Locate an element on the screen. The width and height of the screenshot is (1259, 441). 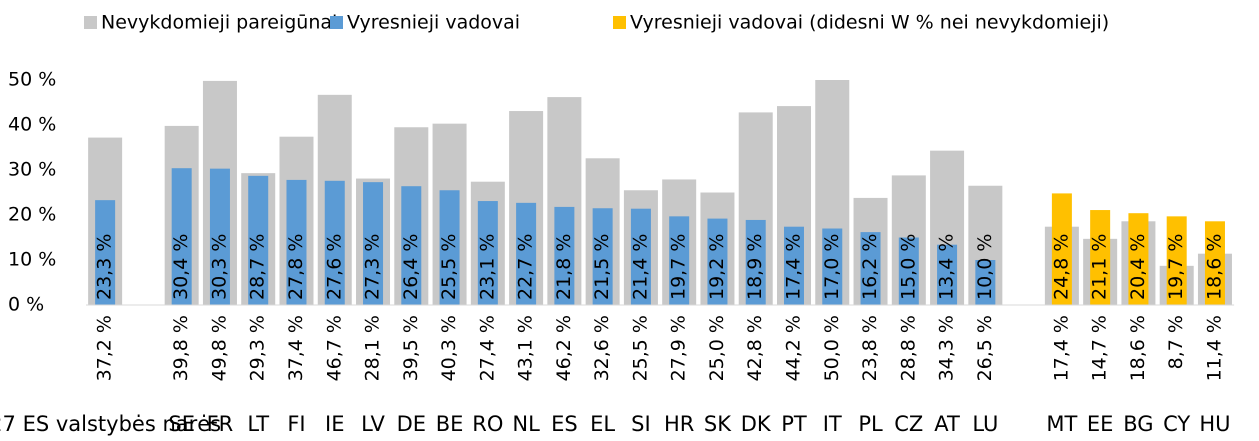
value-label: 13,4 % is located at coordinates (947, 267).